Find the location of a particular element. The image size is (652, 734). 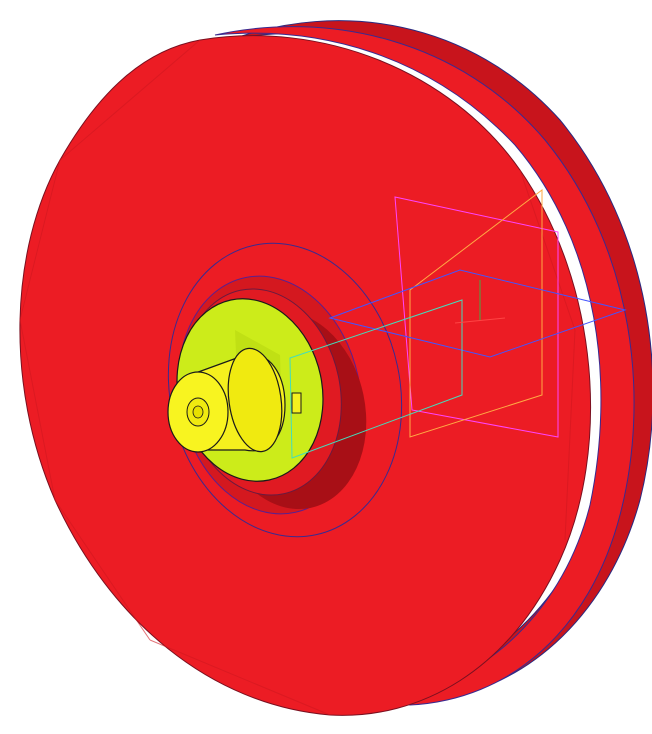

plane-top is located at coordinates (477, 313).